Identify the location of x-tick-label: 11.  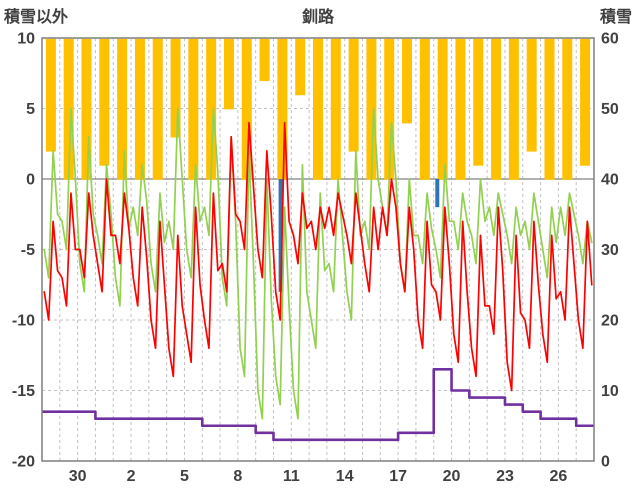
(291, 476).